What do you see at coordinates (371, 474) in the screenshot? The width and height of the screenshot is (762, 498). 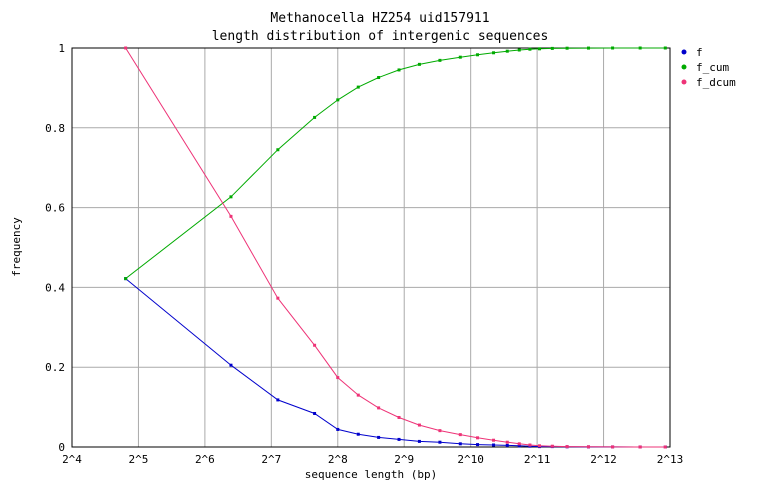 I see `x-axis-label: sequence length (bp)` at bounding box center [371, 474].